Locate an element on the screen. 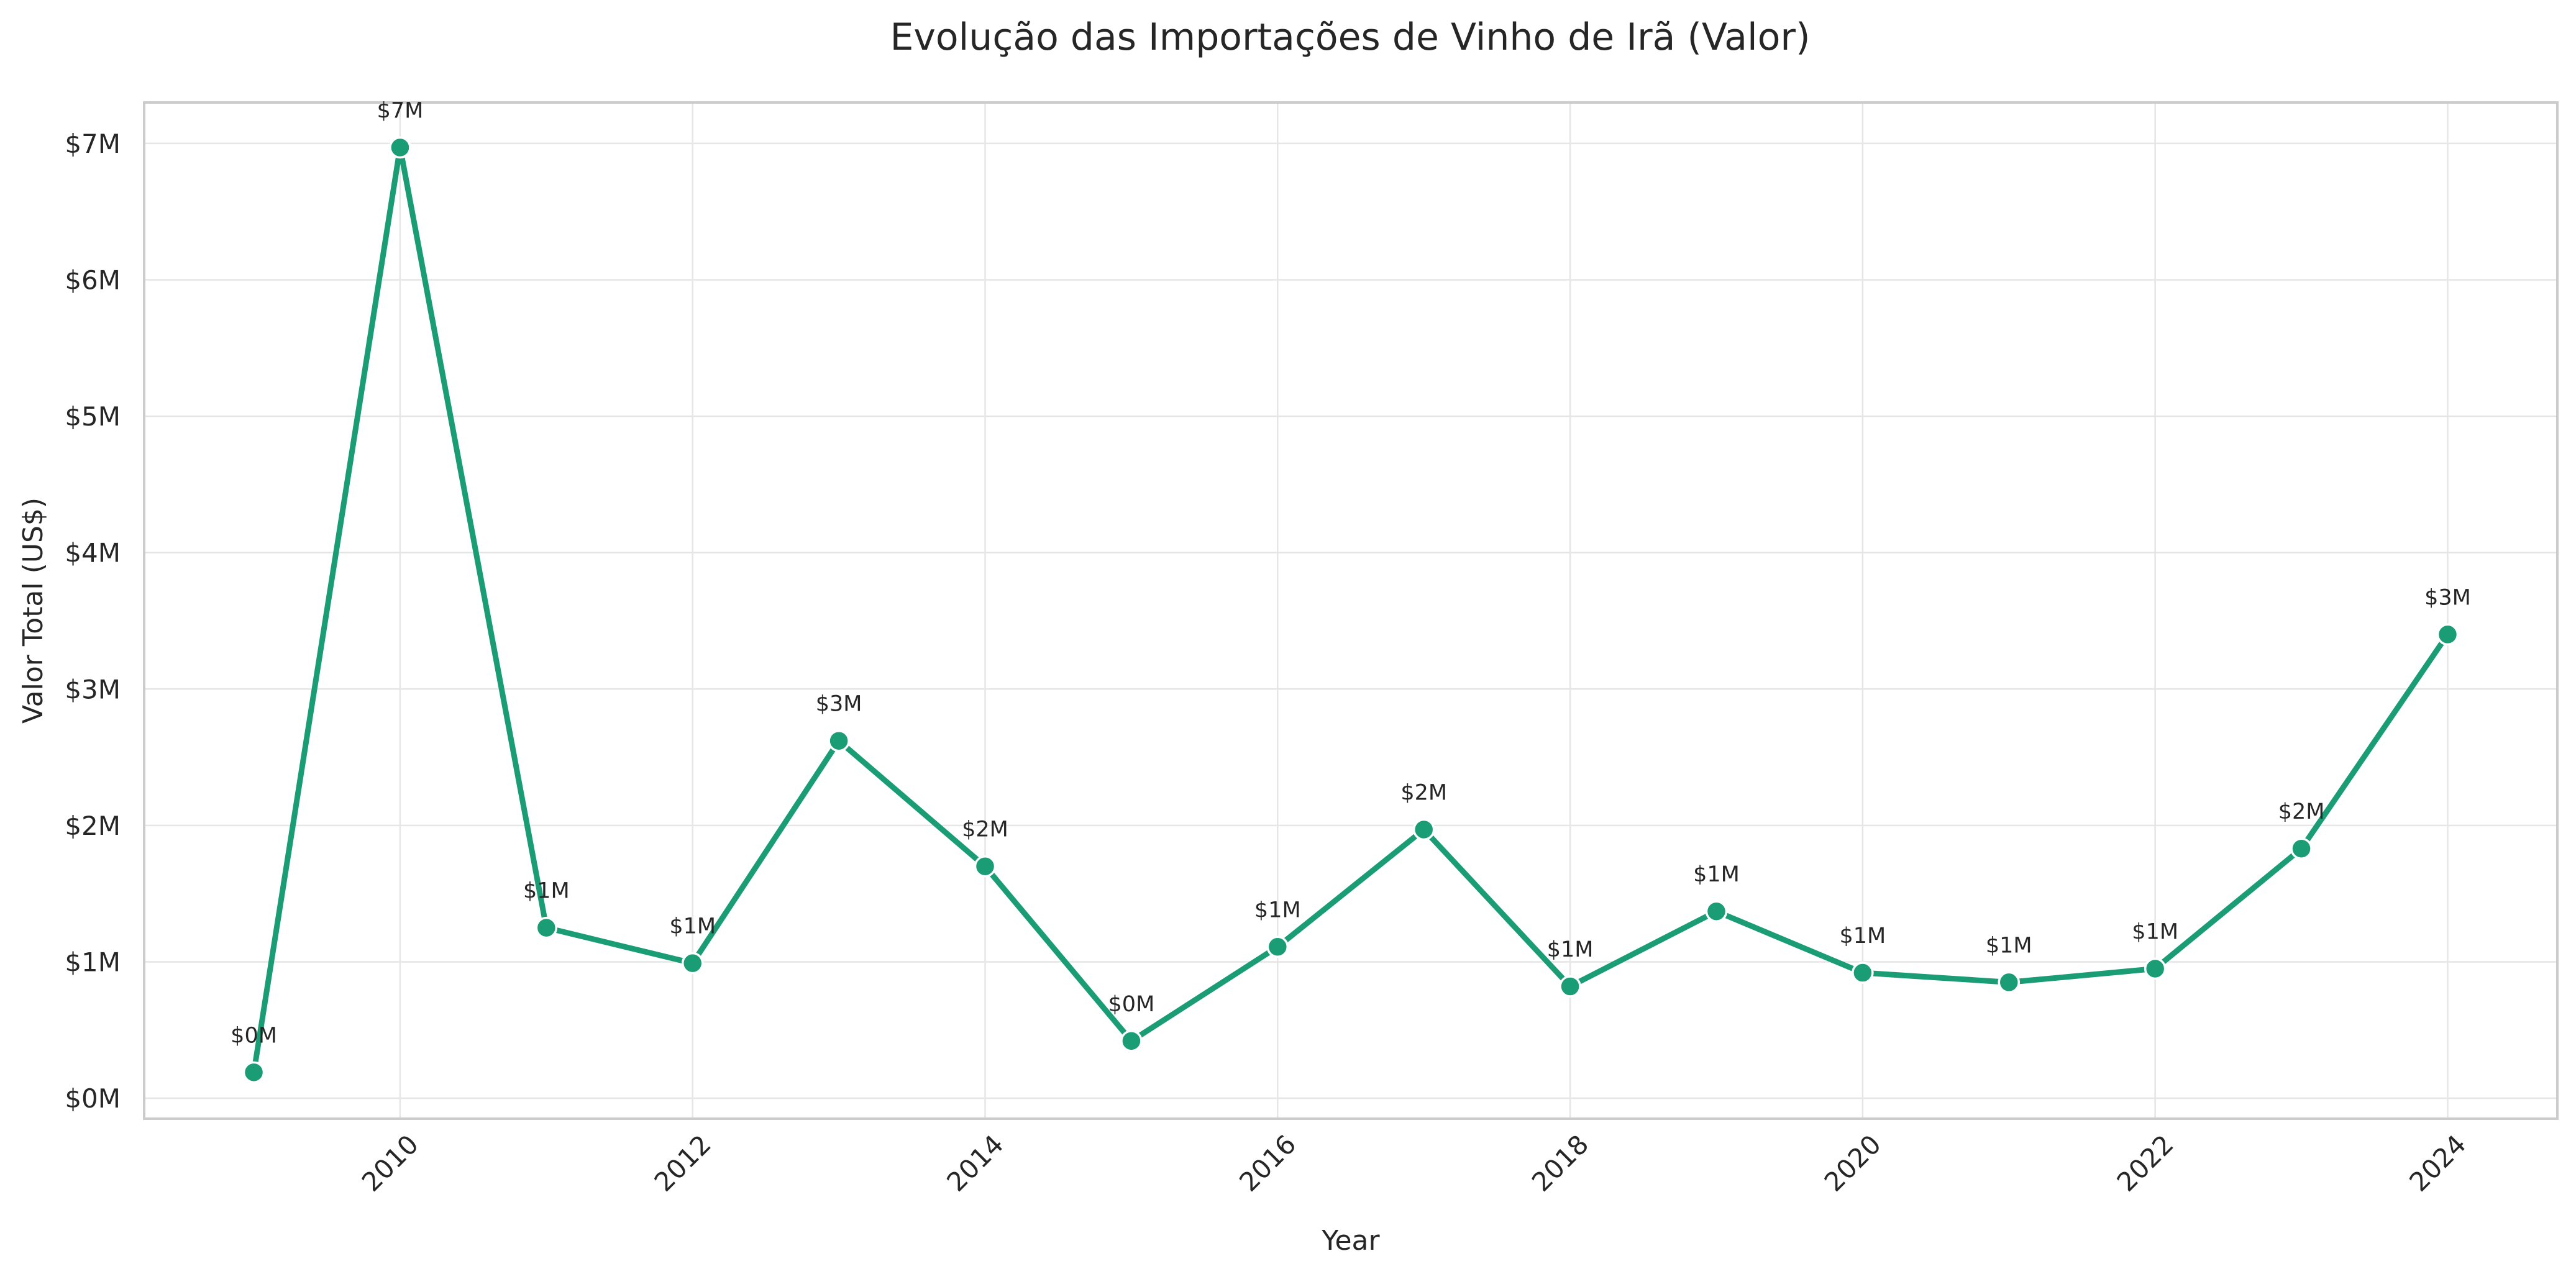  x-tick-label: 2024 is located at coordinates (2437, 1163).